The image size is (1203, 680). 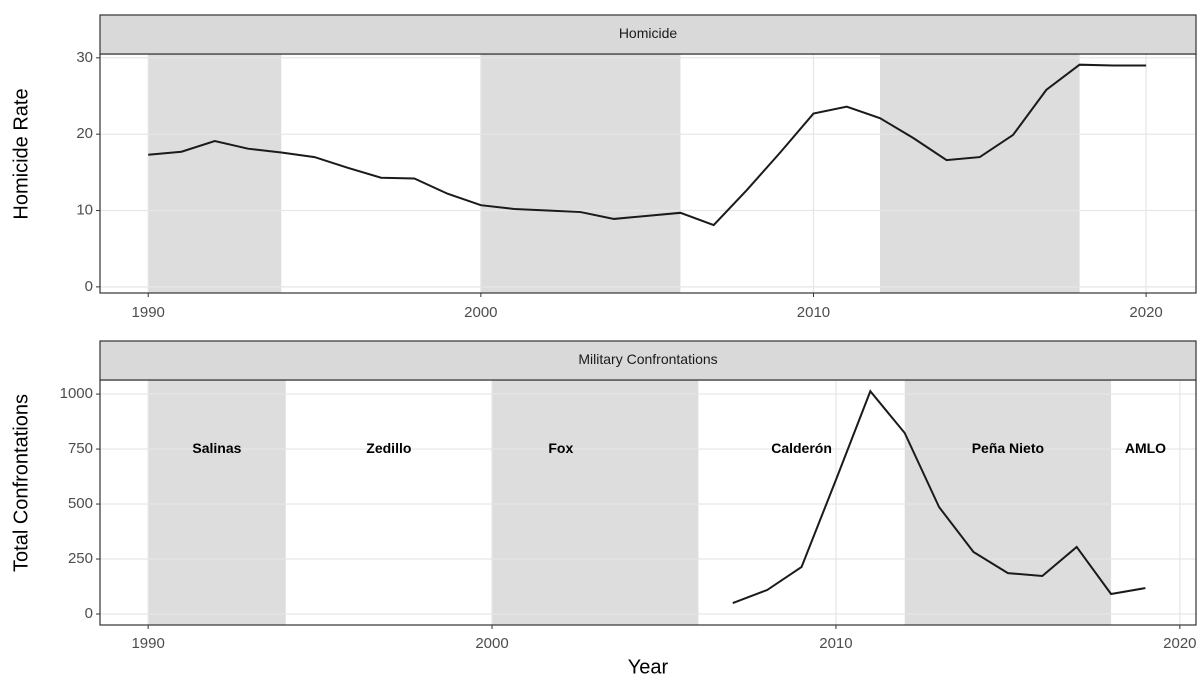 What do you see at coordinates (216, 448) in the screenshot?
I see `annotation: Salinas` at bounding box center [216, 448].